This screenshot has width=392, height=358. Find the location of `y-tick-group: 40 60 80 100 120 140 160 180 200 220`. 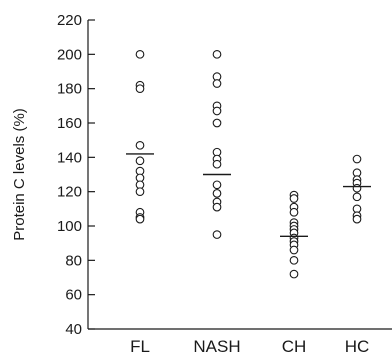

y-tick-group: 40 60 80 100 120 140 160 180 200 220 is located at coordinates (76, 175).